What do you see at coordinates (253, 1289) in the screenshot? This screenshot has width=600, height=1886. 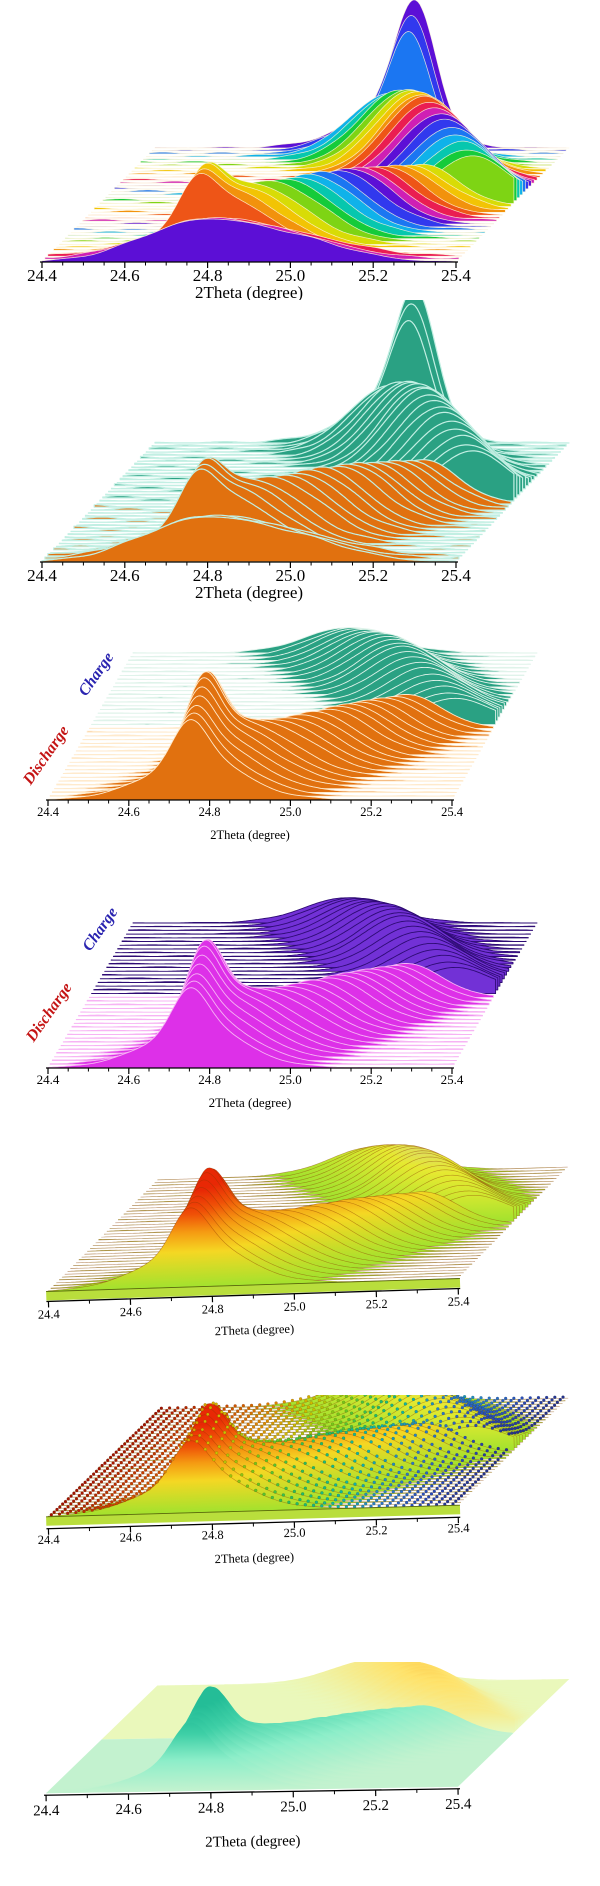 I see `slab-front-wall` at bounding box center [253, 1289].